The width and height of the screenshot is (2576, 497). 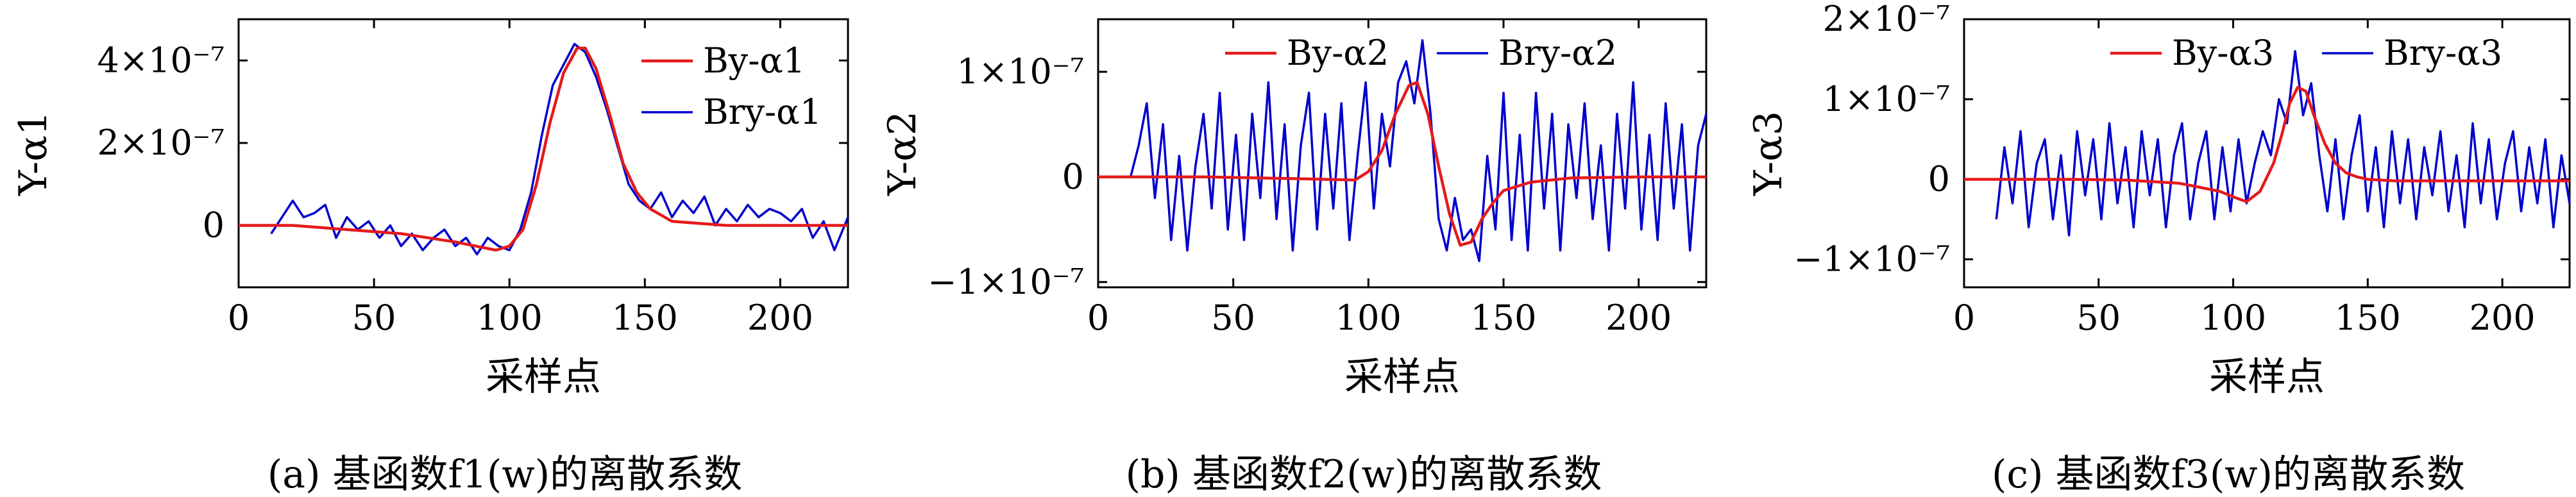 What do you see at coordinates (731, 86) in the screenshot?
I see `legend: By-α1 Bry-α1` at bounding box center [731, 86].